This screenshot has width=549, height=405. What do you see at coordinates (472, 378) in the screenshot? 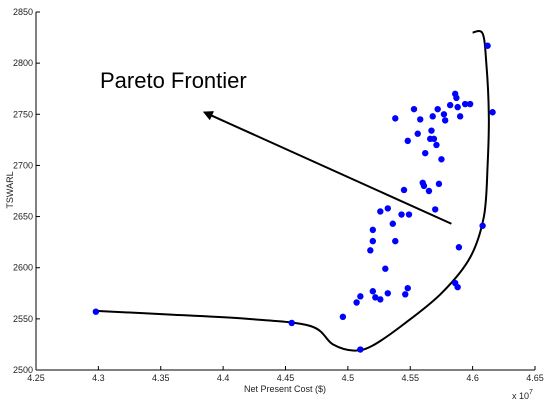
I see `x-tick-label: 4.6` at bounding box center [472, 378].